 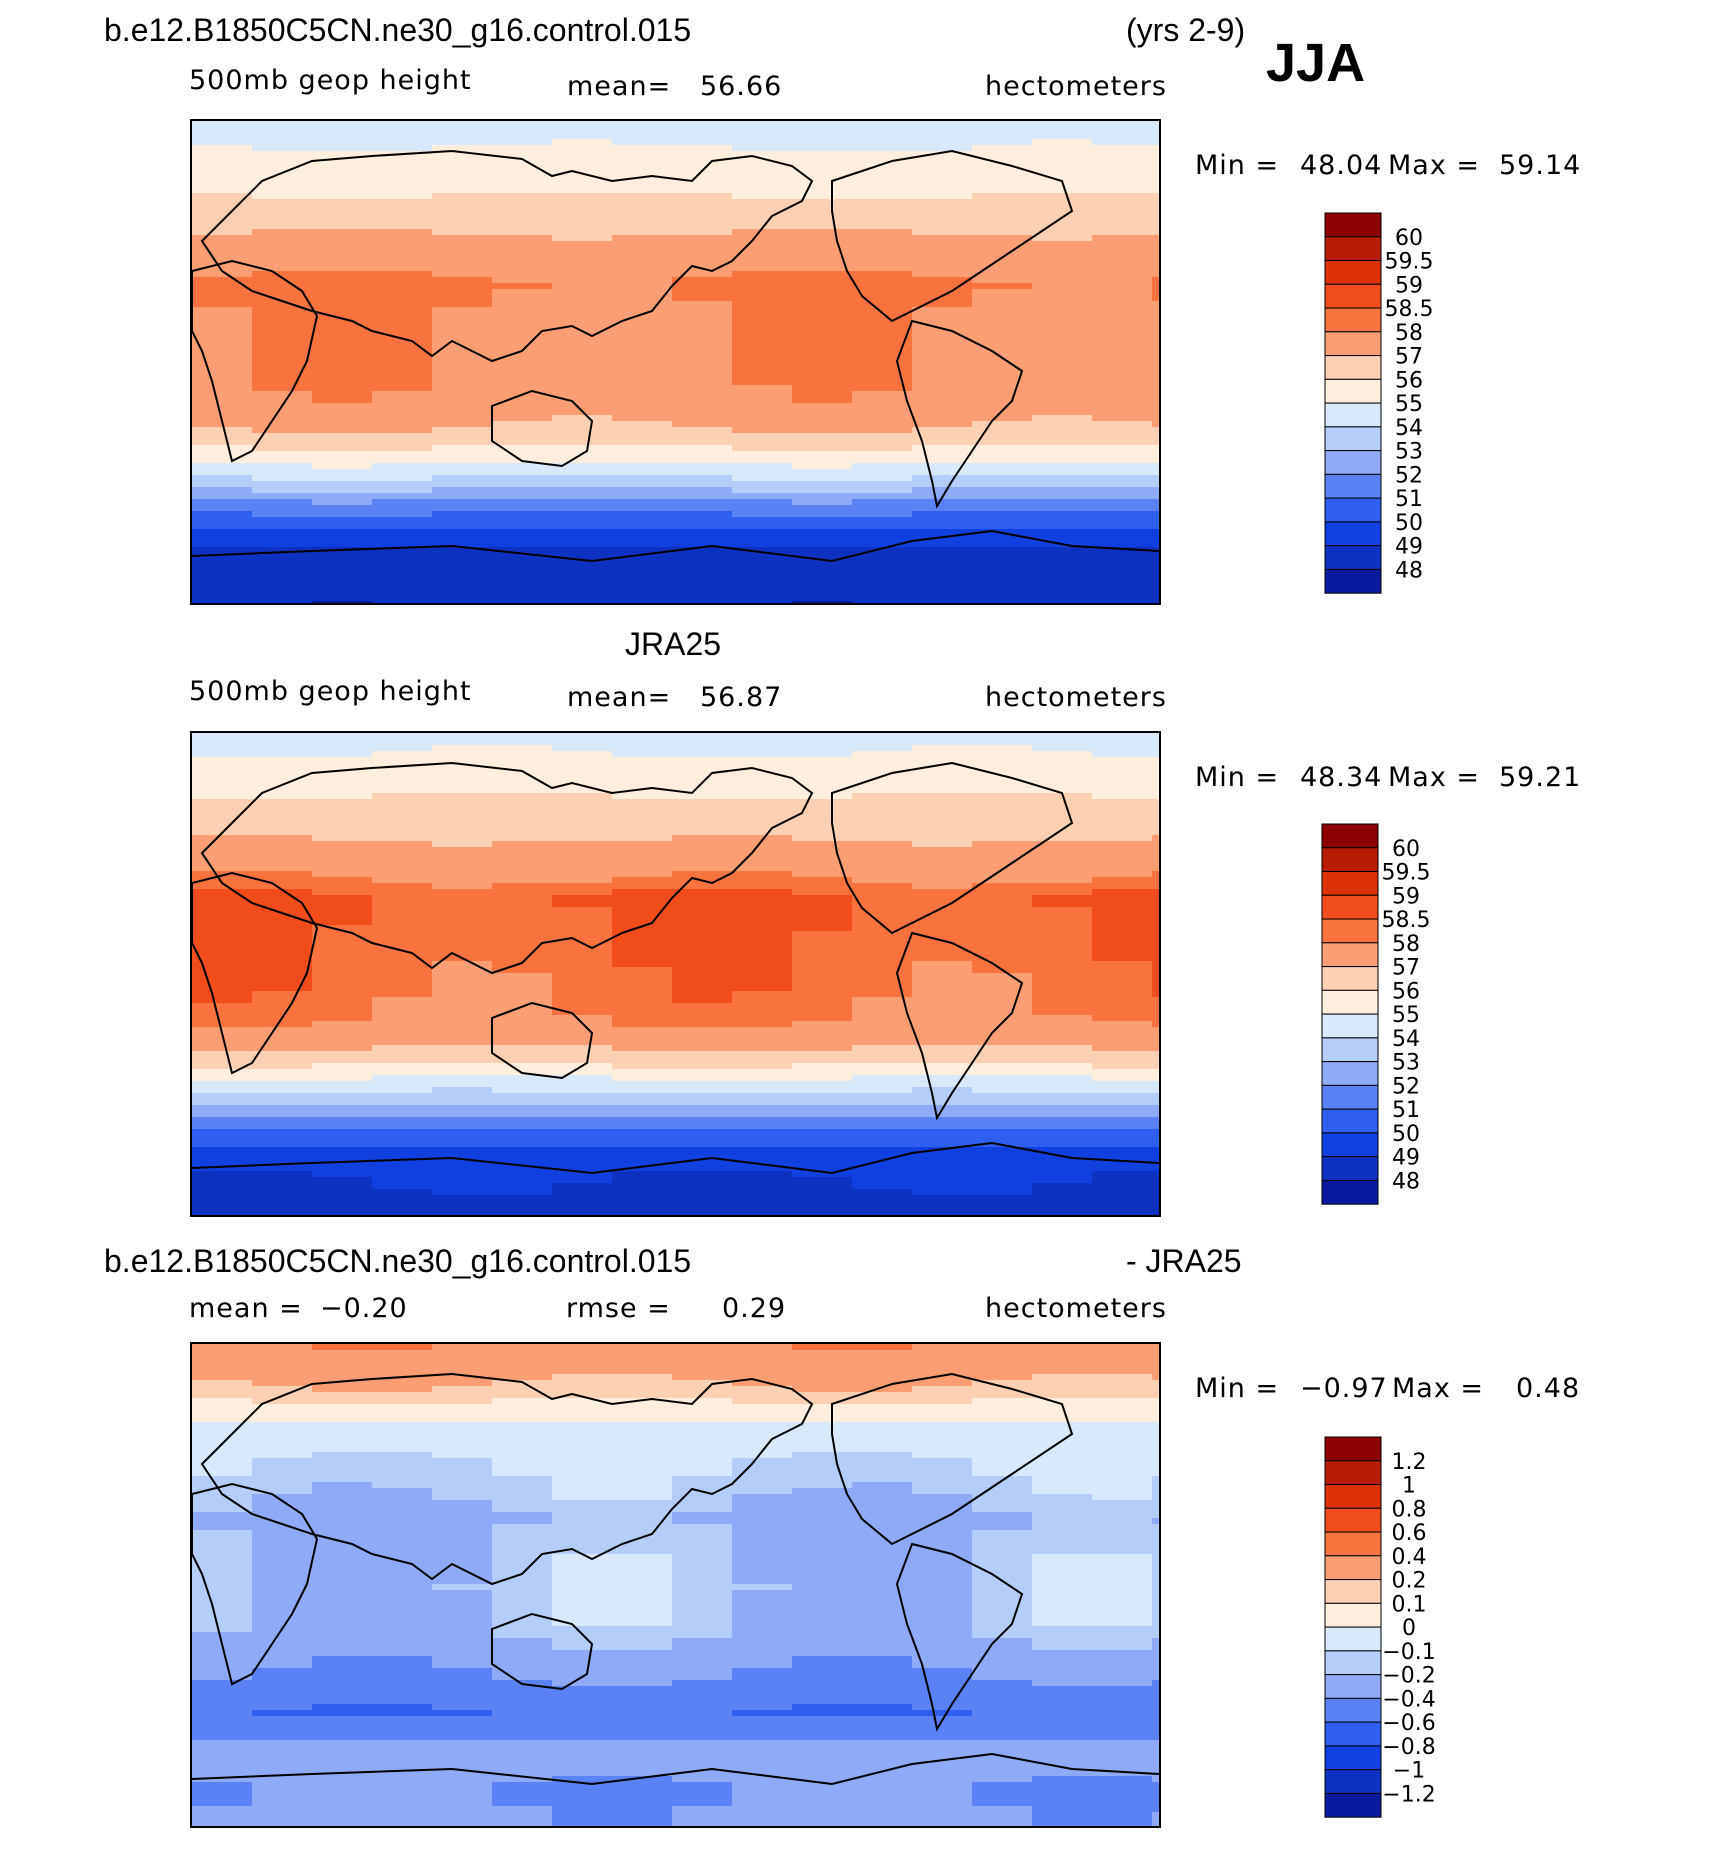 What do you see at coordinates (1237, 165) in the screenshot?
I see `p1-min-label: Min =` at bounding box center [1237, 165].